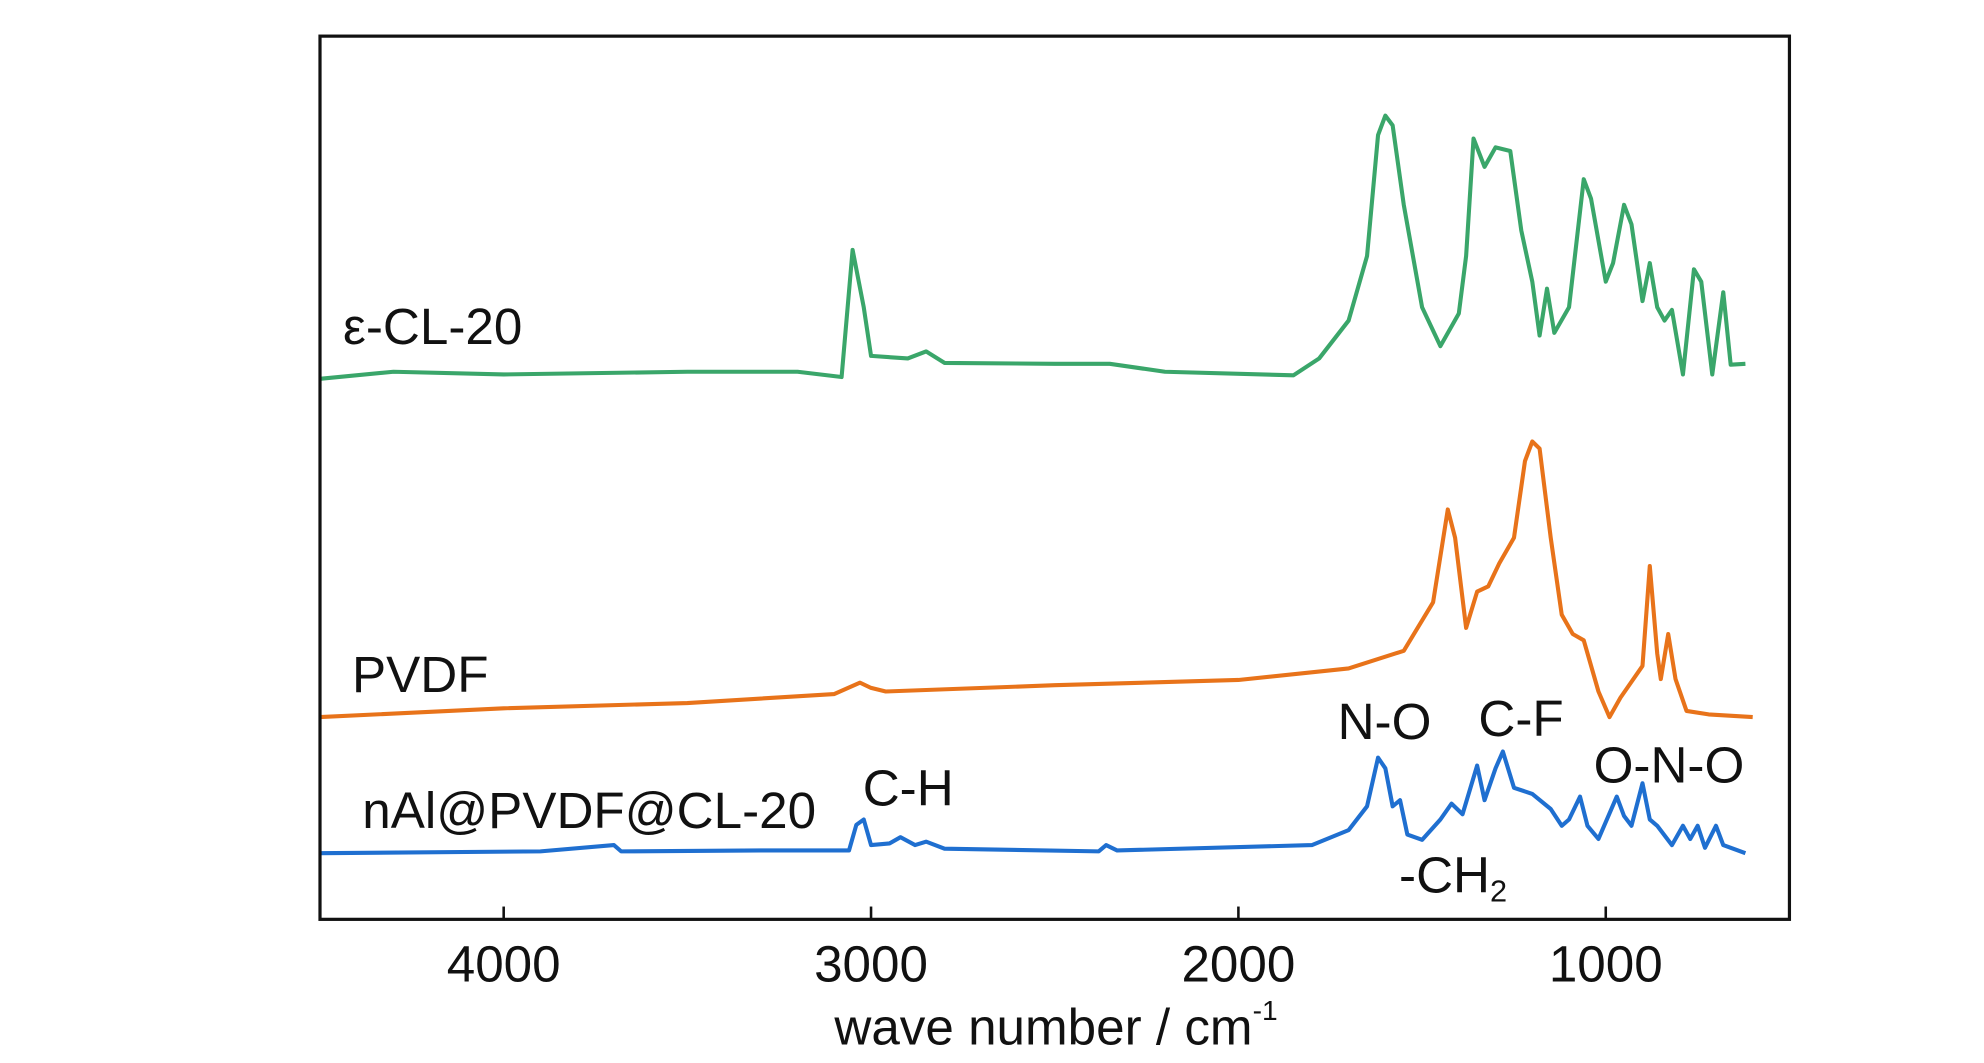 The width and height of the screenshot is (1984, 1063). Describe the element at coordinates (1498, 891) in the screenshot. I see `annotation-sub: 2` at that location.